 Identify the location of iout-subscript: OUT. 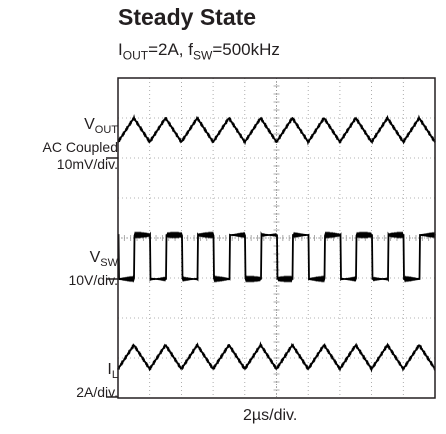
(135, 55).